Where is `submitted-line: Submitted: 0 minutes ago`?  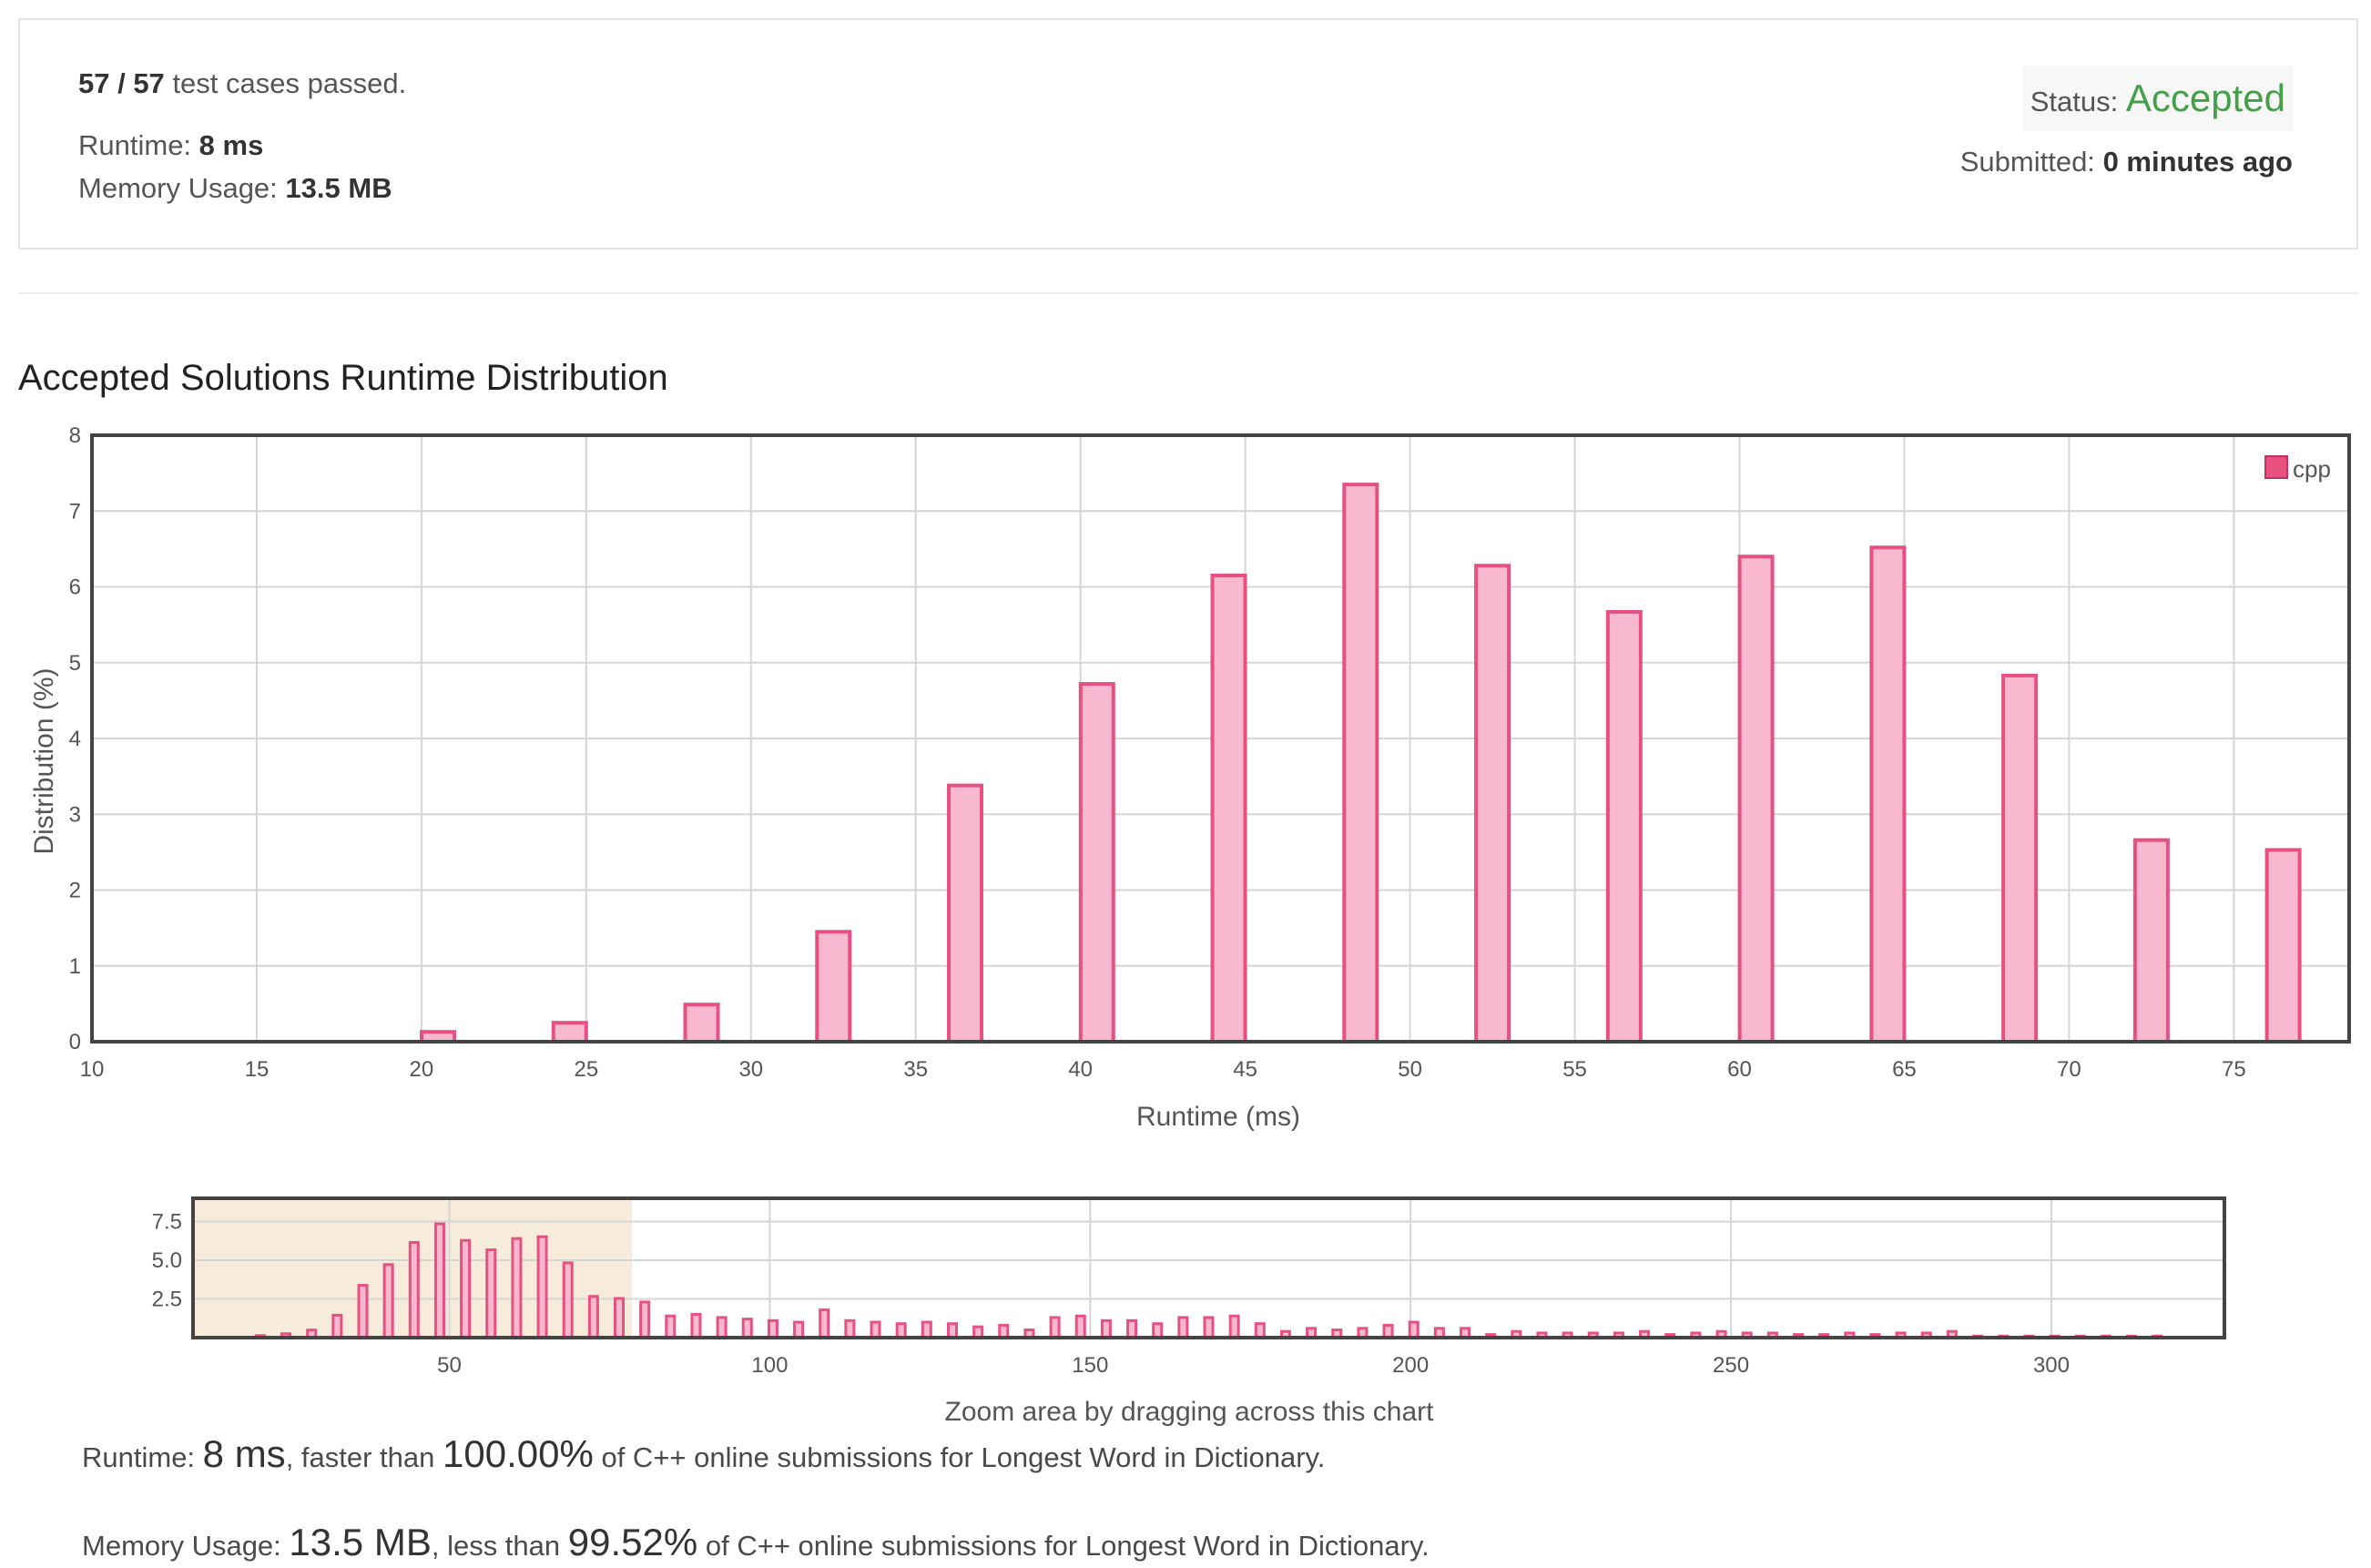
submitted-line: Submitted: 0 minutes ago is located at coordinates (2126, 162).